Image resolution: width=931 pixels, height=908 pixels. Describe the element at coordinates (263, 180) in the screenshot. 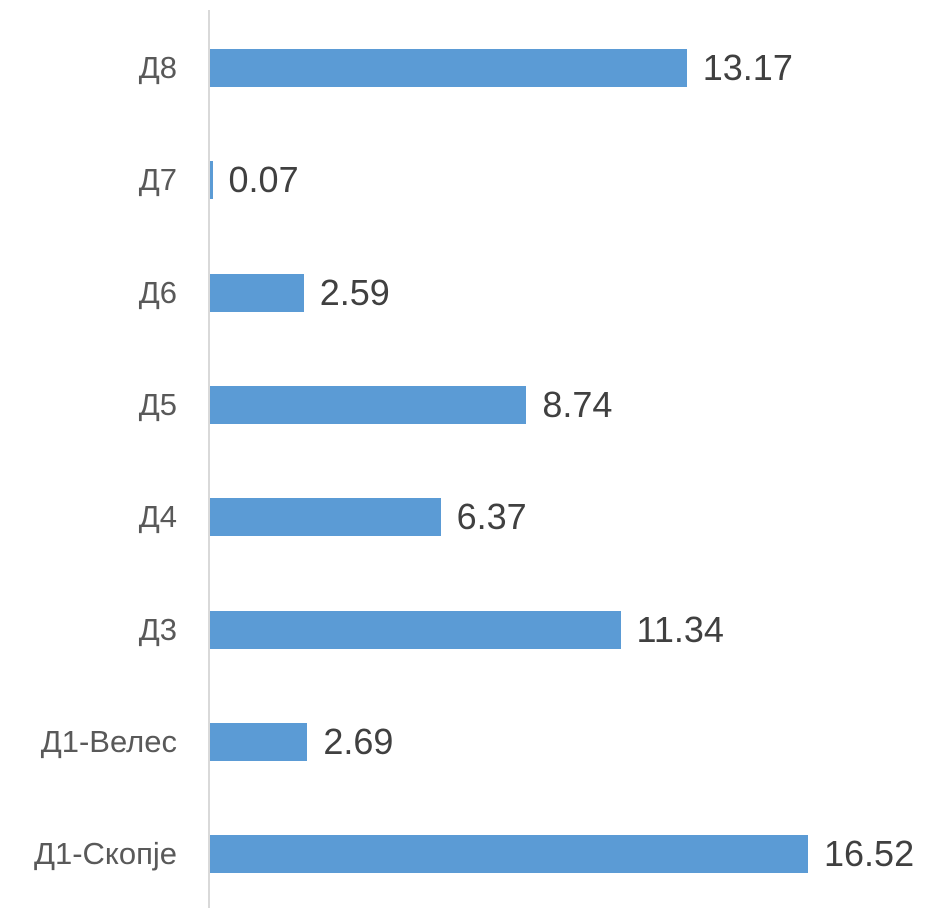

I see `data-label: 0.07` at that location.